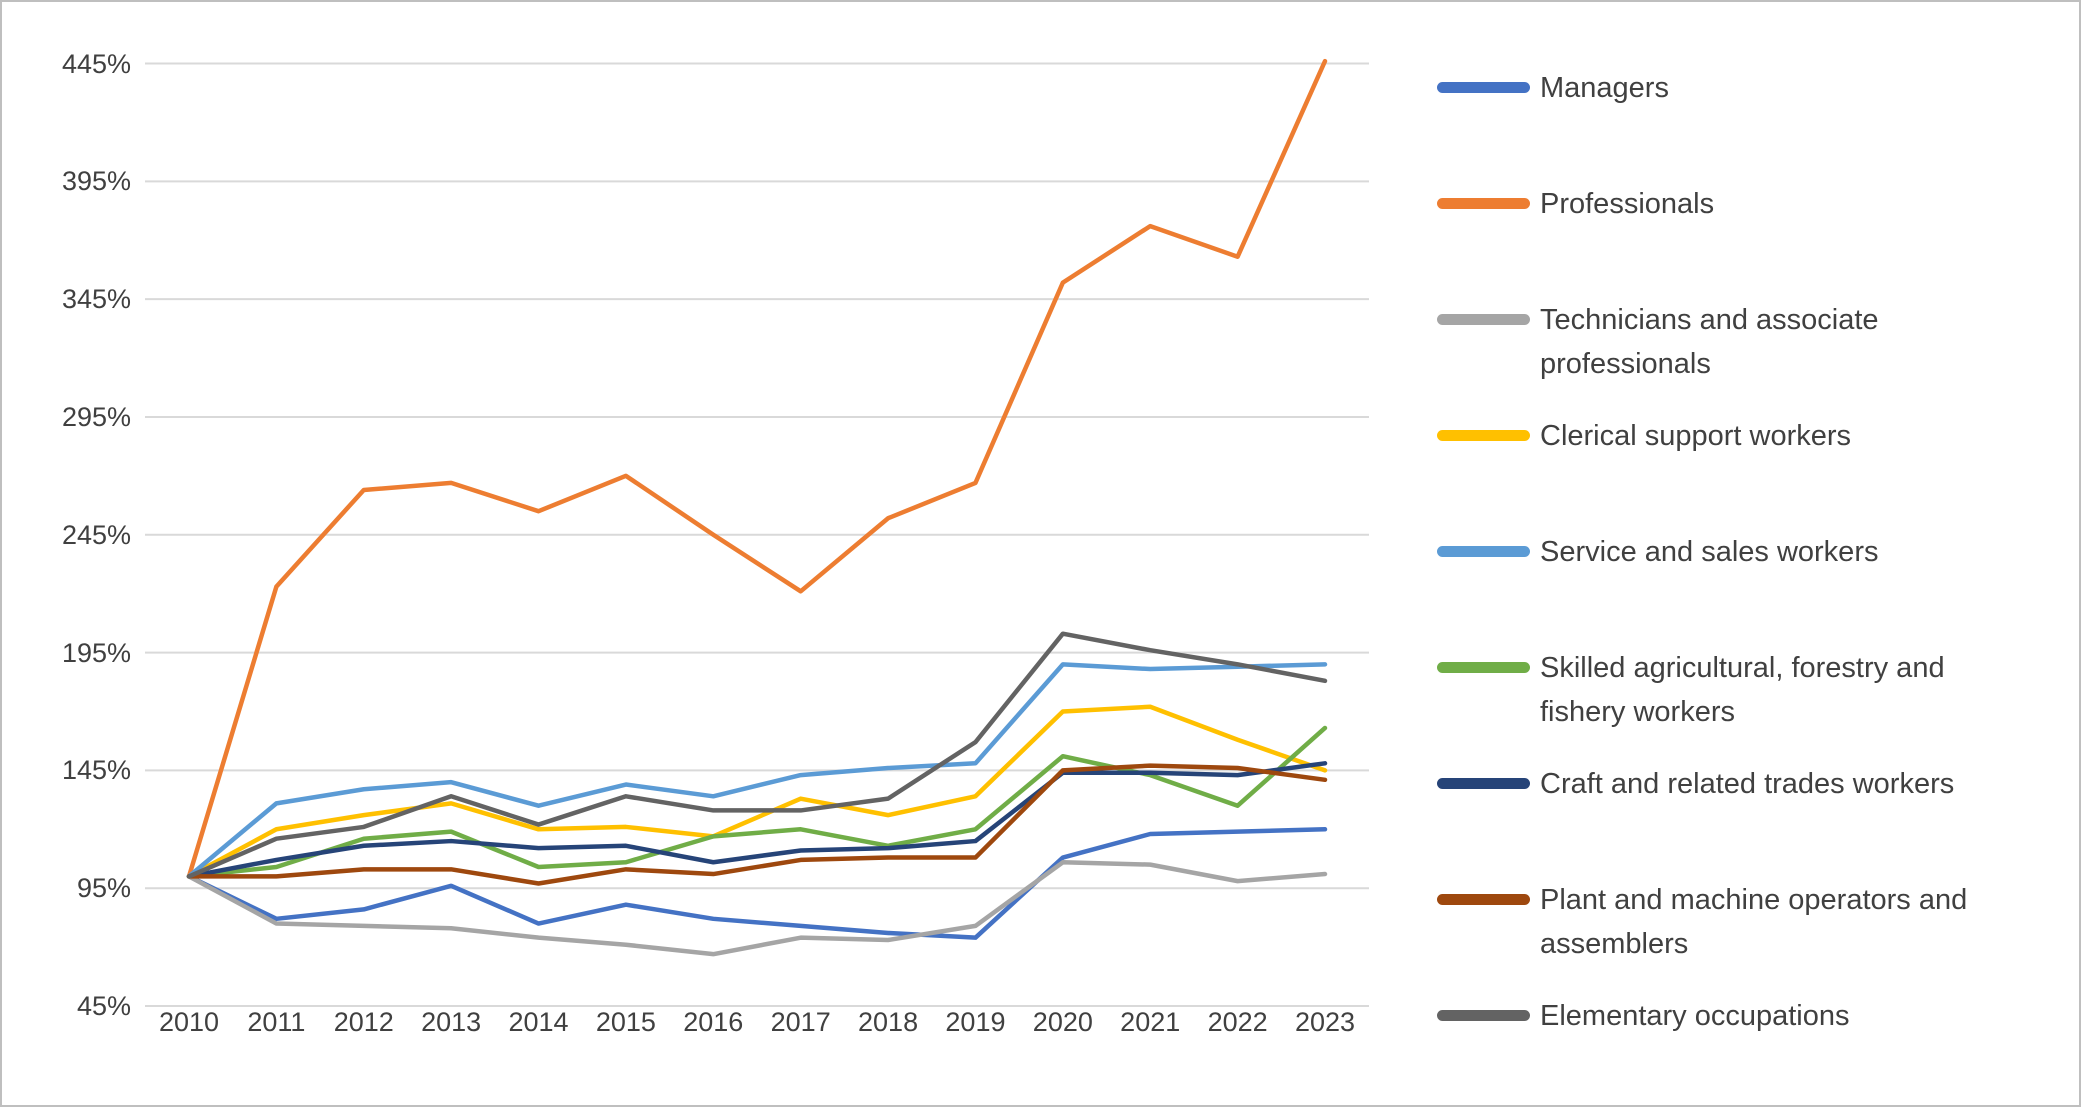 This screenshot has height=1107, width=2081. Describe the element at coordinates (1483, 203) in the screenshot. I see `legend-marker-professionals` at that location.